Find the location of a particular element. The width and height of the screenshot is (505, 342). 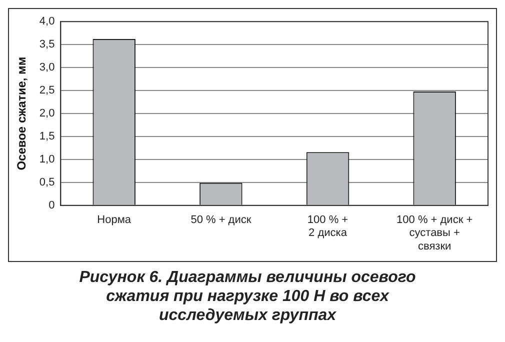

y-tick-label: 1,0 is located at coordinates (47, 159).